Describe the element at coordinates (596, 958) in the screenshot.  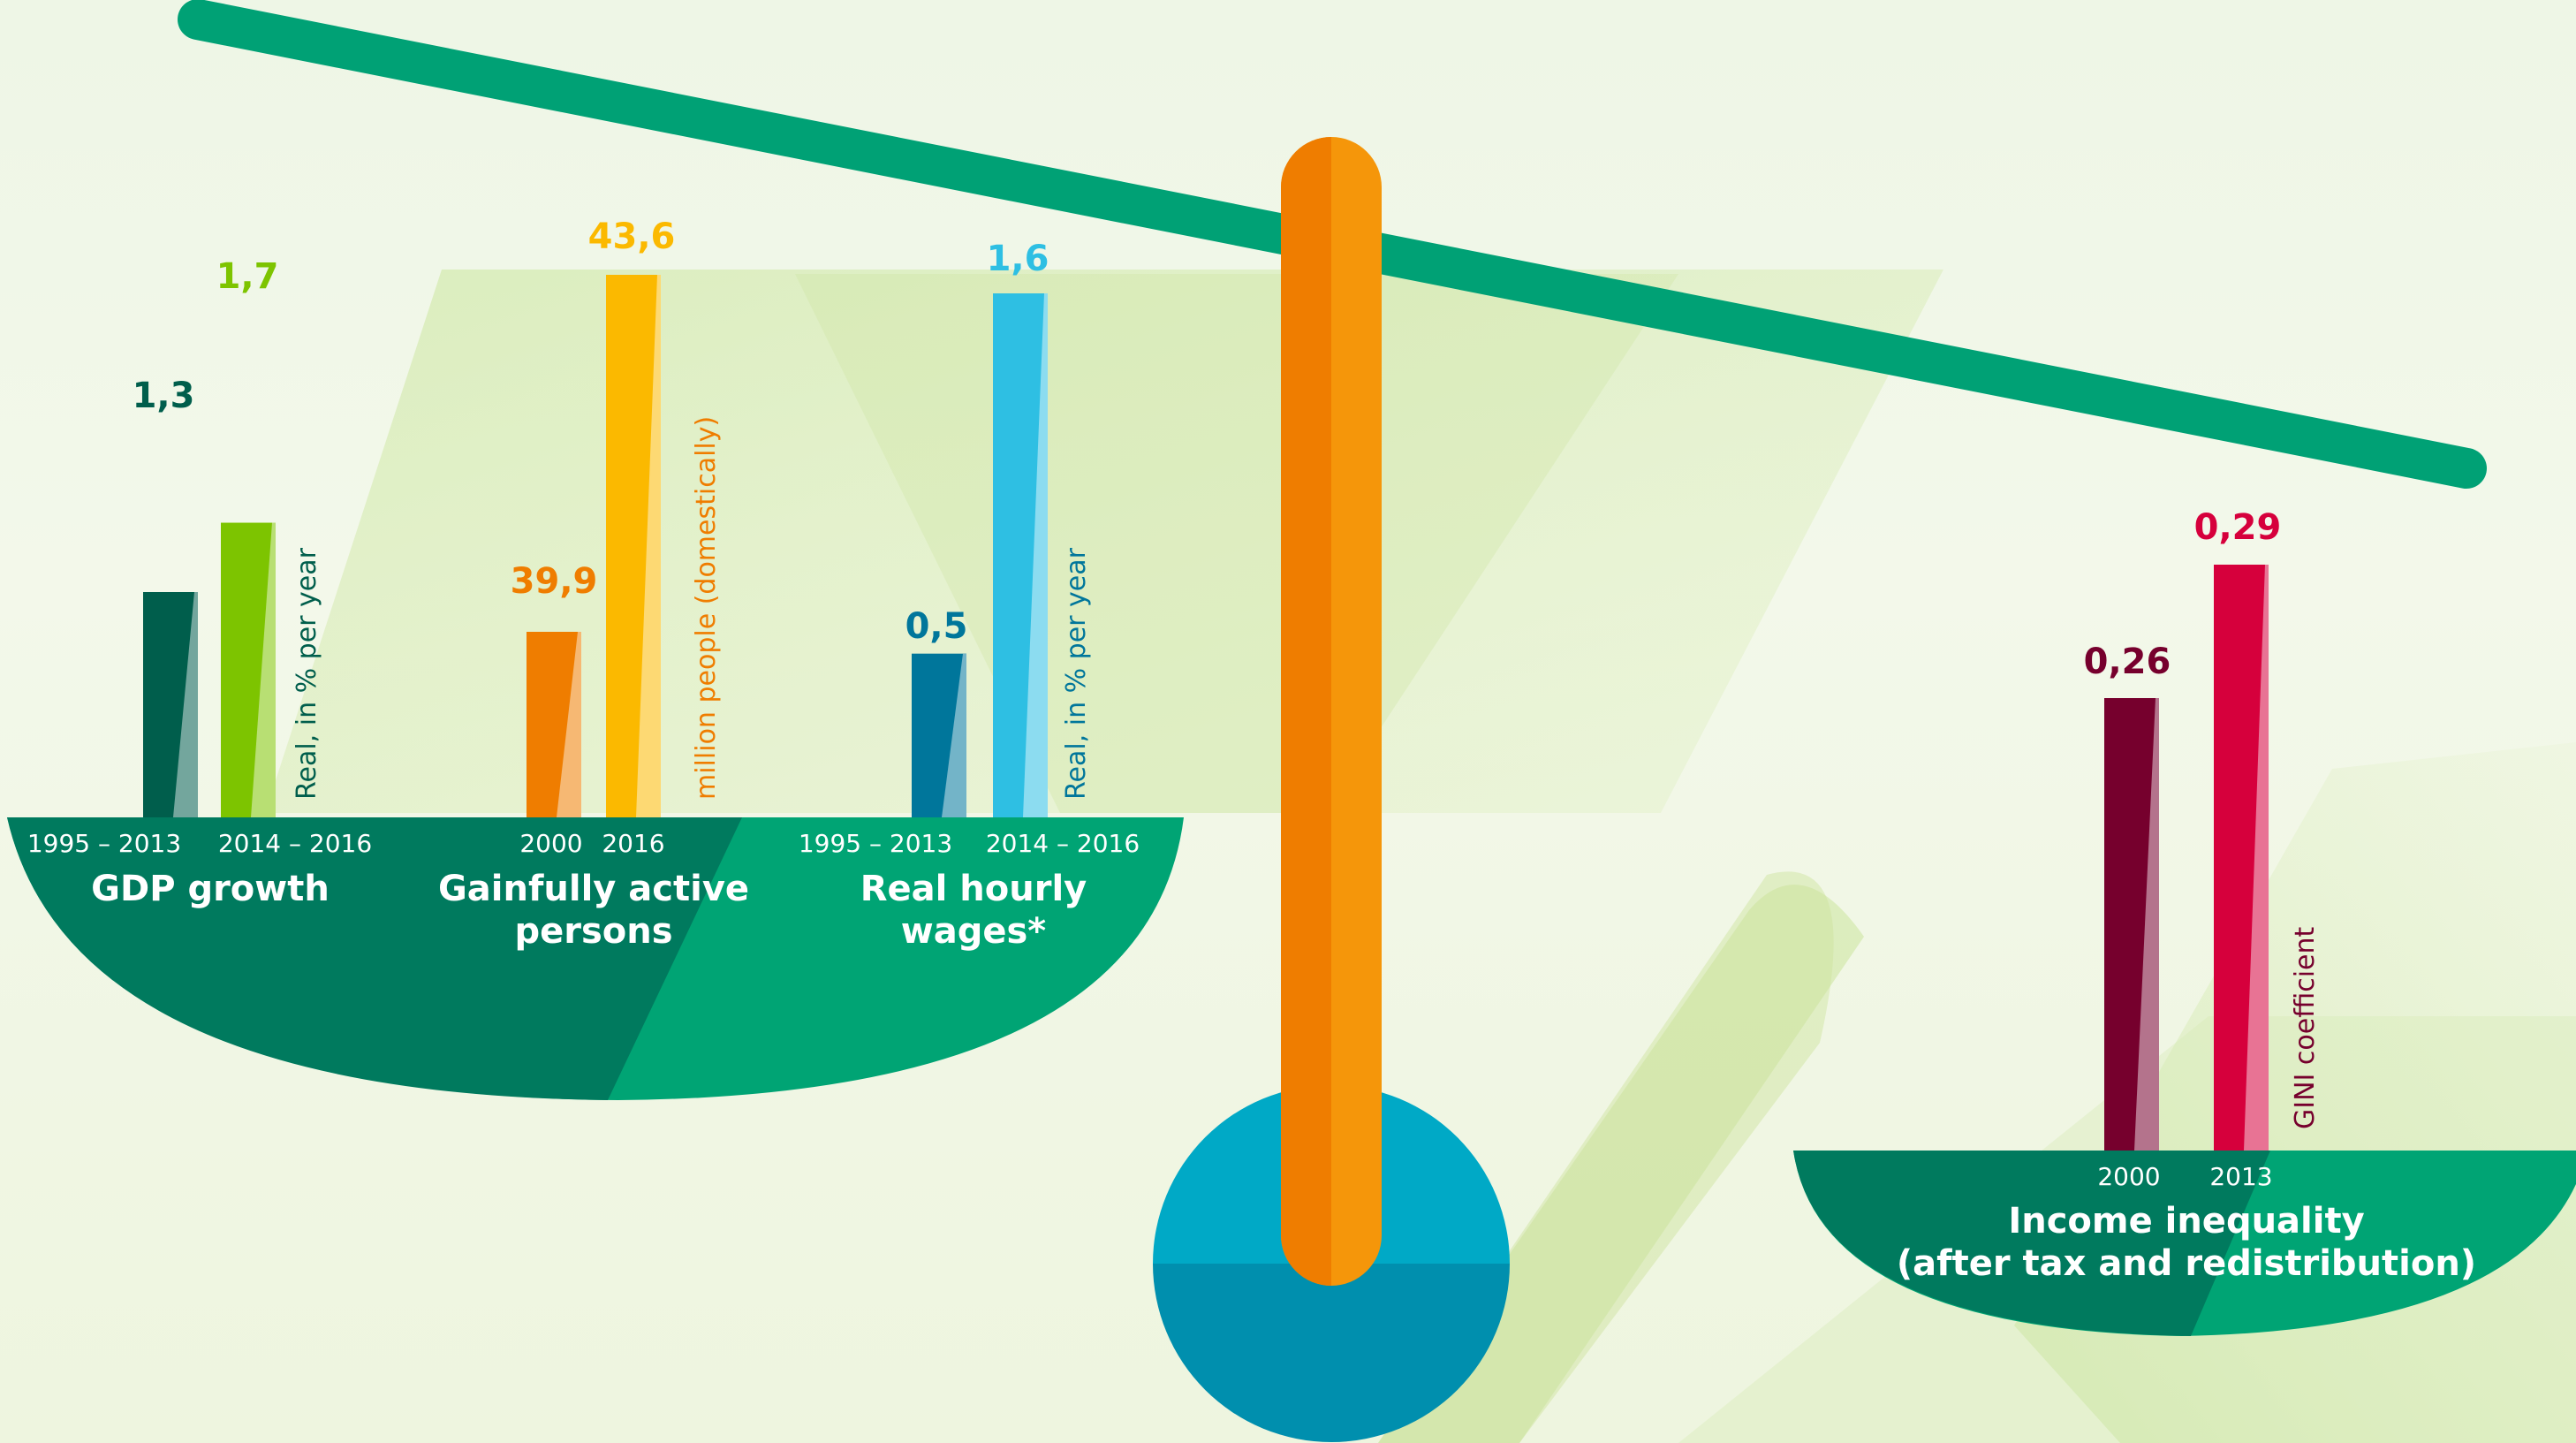
I see `left-scale-pan` at that location.